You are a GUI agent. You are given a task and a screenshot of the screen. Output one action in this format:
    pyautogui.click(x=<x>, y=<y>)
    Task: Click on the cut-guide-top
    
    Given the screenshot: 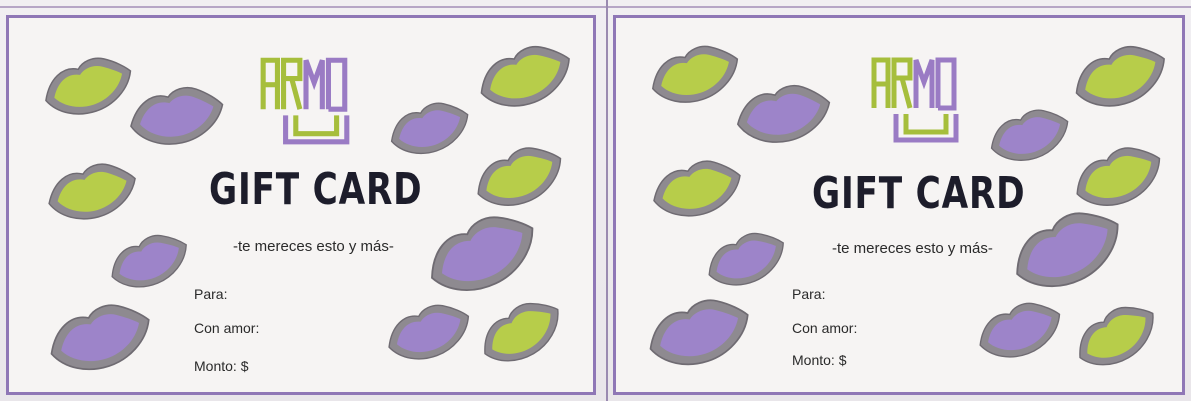 What is the action you would take?
    pyautogui.click(x=595, y=7)
    